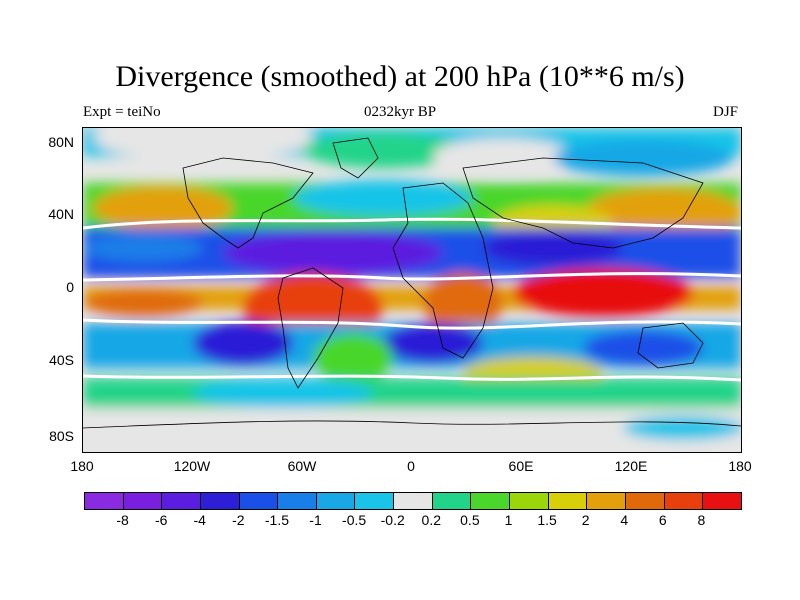 The image size is (800, 600). What do you see at coordinates (411, 466) in the screenshot?
I see `lon-label-0: 0` at bounding box center [411, 466].